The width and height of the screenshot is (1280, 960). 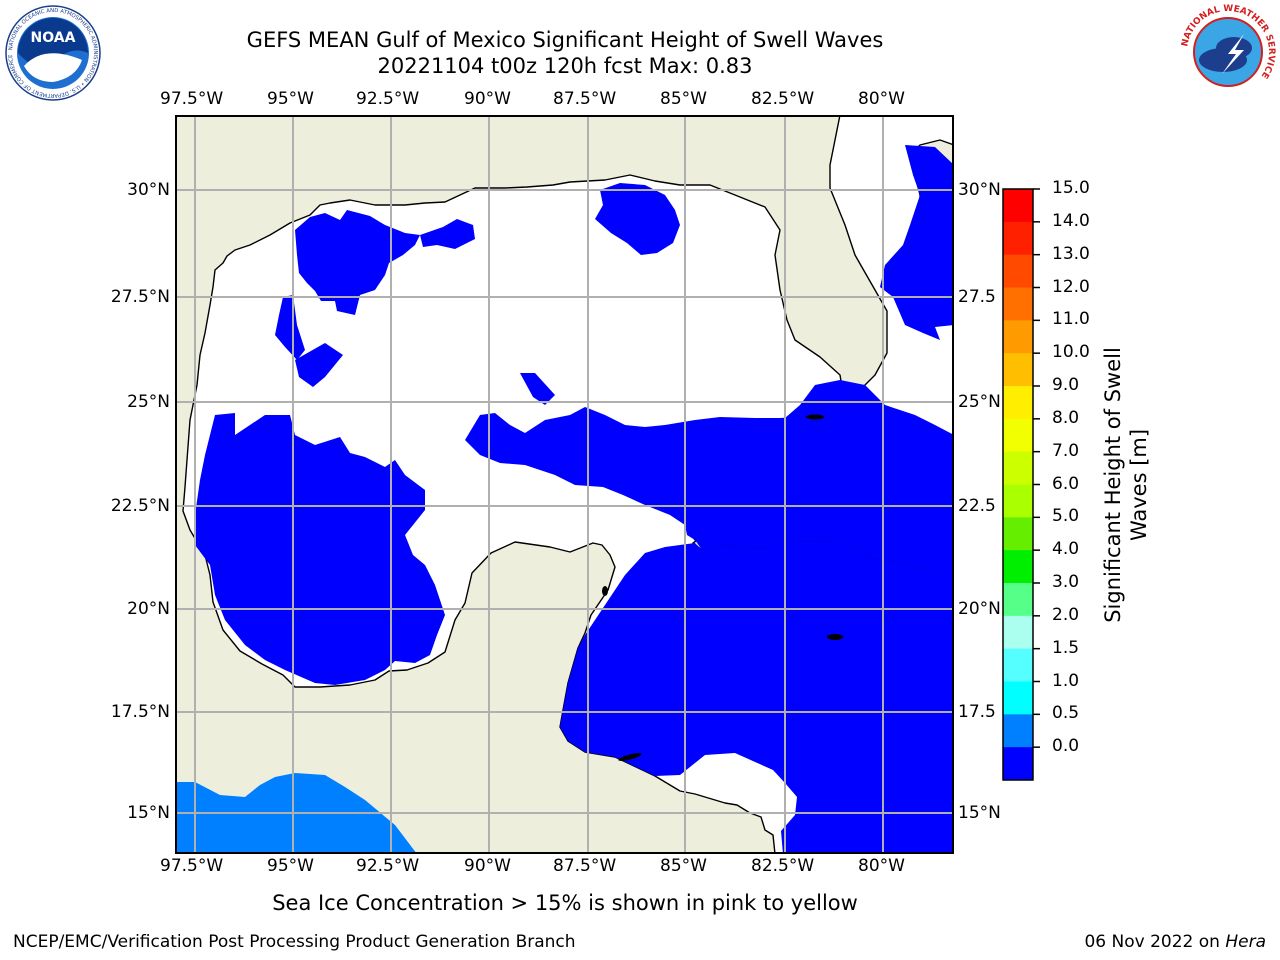 I want to click on colorbar-tick-label: 14.0, so click(x=1071, y=220).